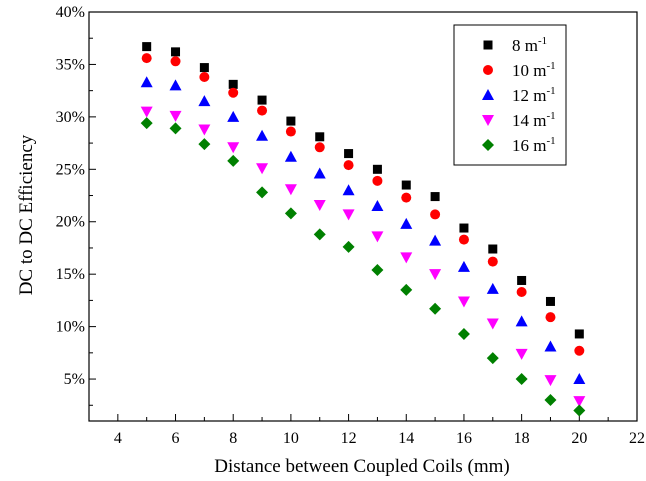  I want to click on y-tick-label: 20%, so click(70, 222).